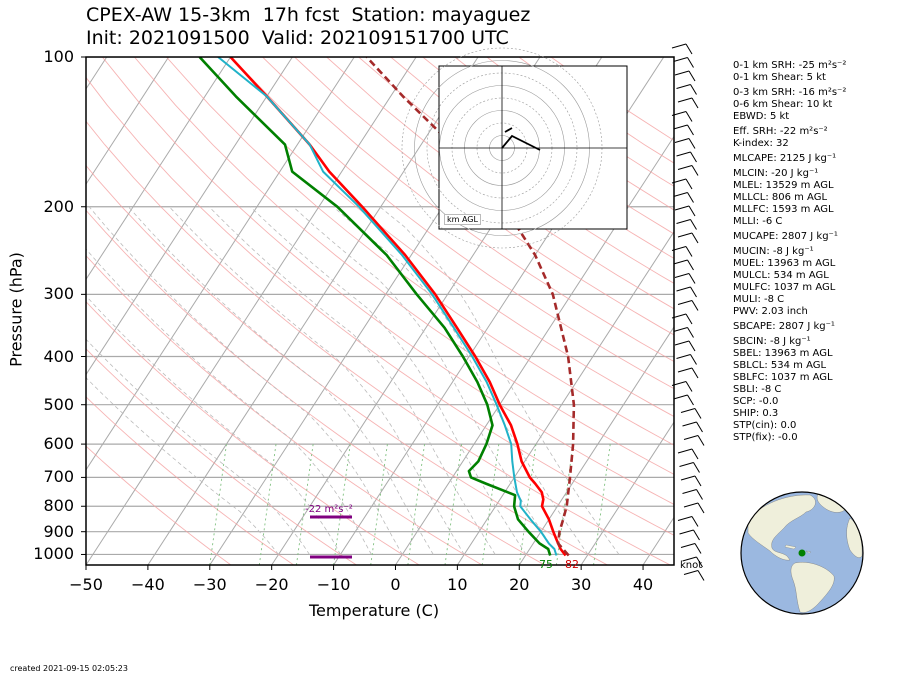  What do you see at coordinates (58, 404) in the screenshot?
I see `y-tick-label: 500` at bounding box center [58, 404].